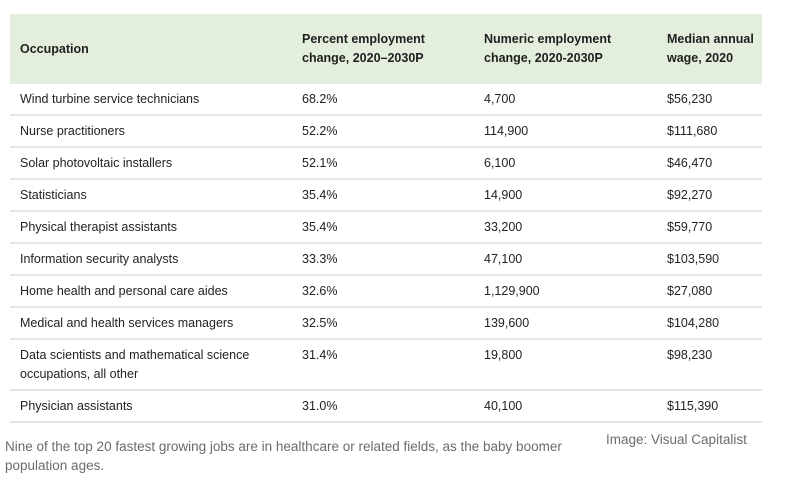  Describe the element at coordinates (127, 323) in the screenshot. I see `cell-occupation: Medical and health services managers` at that location.